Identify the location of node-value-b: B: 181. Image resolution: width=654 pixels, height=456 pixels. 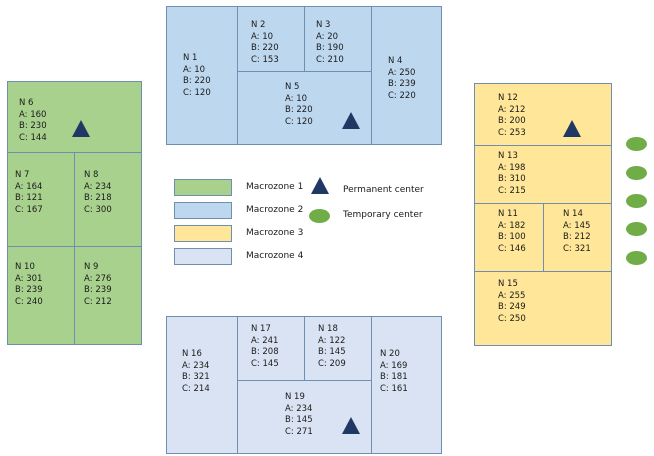
(394, 377).